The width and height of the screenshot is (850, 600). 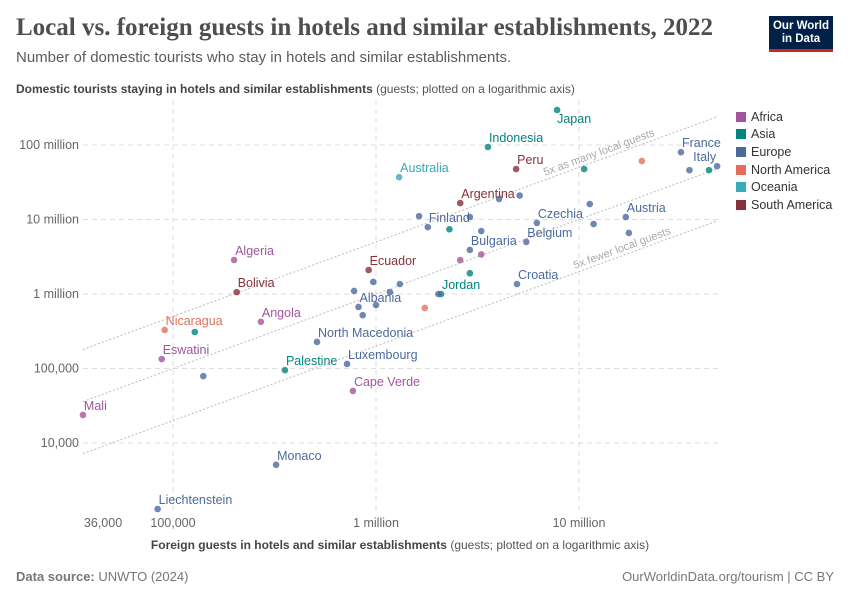 What do you see at coordinates (801, 39) in the screenshot?
I see `logo-line-2: in Data` at bounding box center [801, 39].